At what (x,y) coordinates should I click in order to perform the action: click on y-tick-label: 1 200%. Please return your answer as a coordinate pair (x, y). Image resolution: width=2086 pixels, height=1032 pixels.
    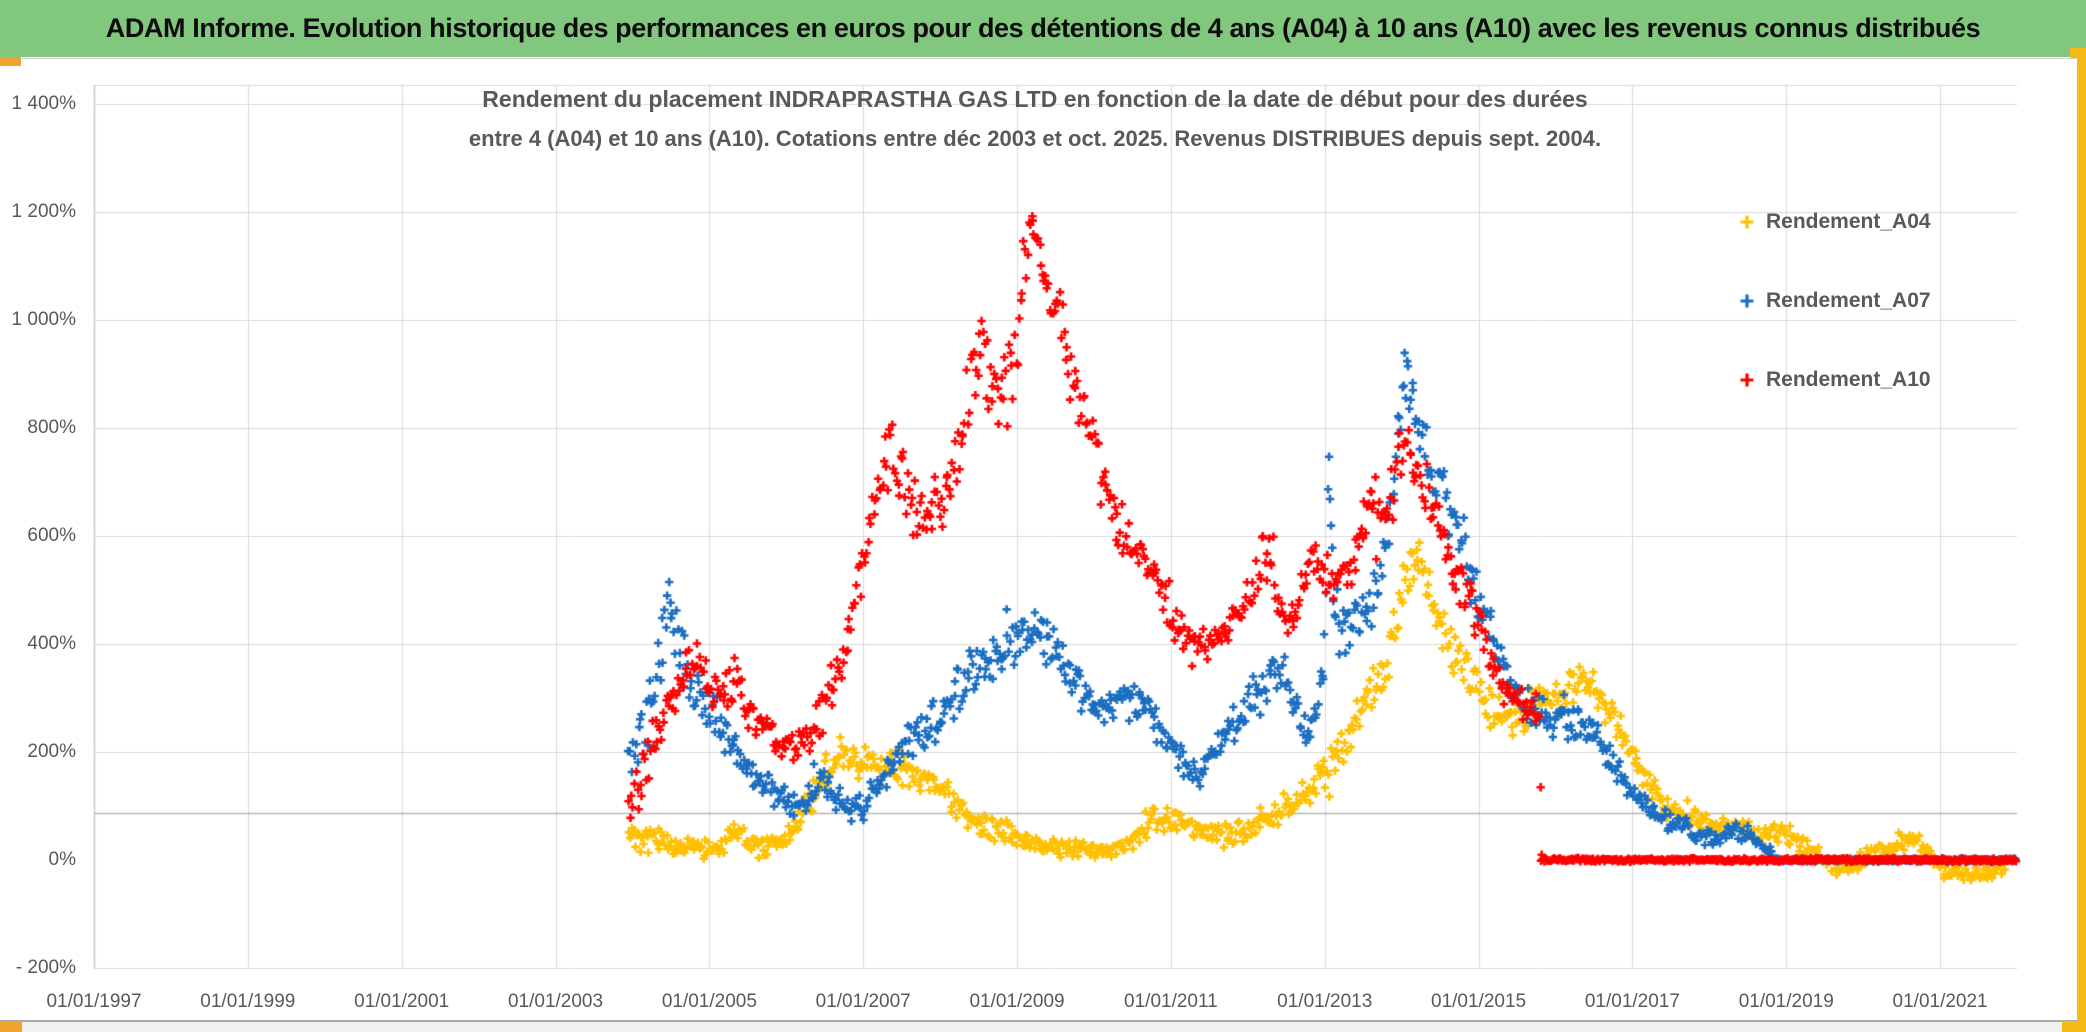
    Looking at the image, I should click on (43, 211).